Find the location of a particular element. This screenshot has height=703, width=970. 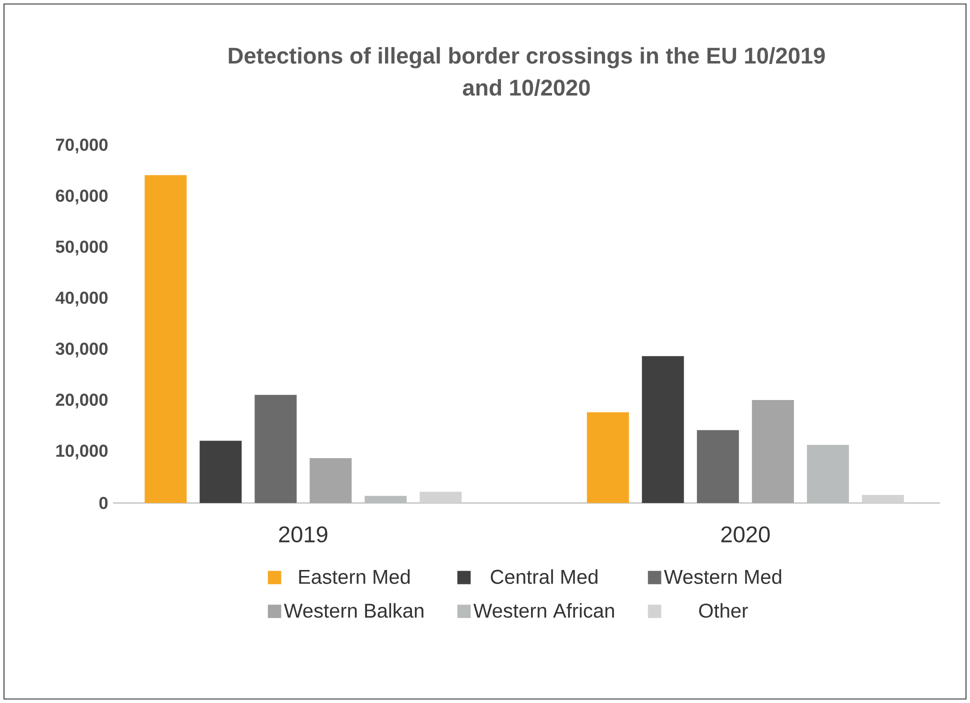

legend-label: Western African is located at coordinates (543, 610).